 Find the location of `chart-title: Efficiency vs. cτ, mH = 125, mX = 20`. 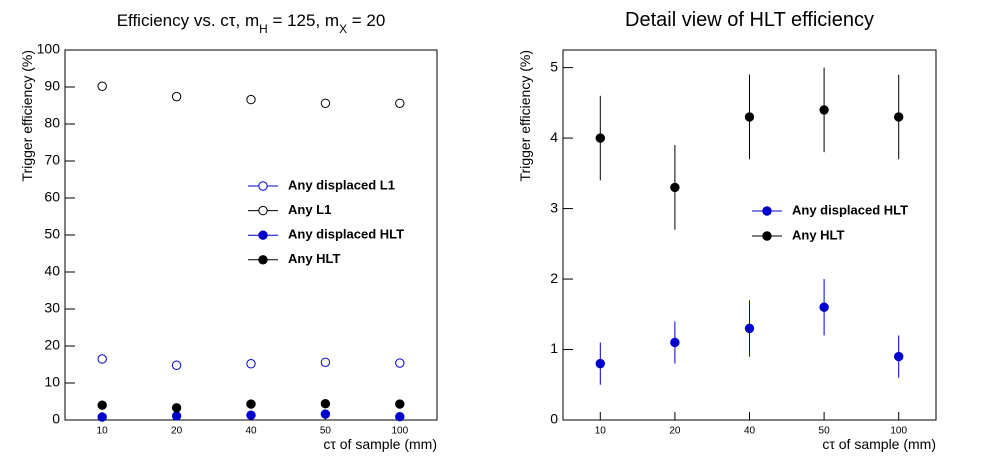

chart-title: Efficiency vs. cτ, mH = 125, mX = 20 is located at coordinates (251, 23).